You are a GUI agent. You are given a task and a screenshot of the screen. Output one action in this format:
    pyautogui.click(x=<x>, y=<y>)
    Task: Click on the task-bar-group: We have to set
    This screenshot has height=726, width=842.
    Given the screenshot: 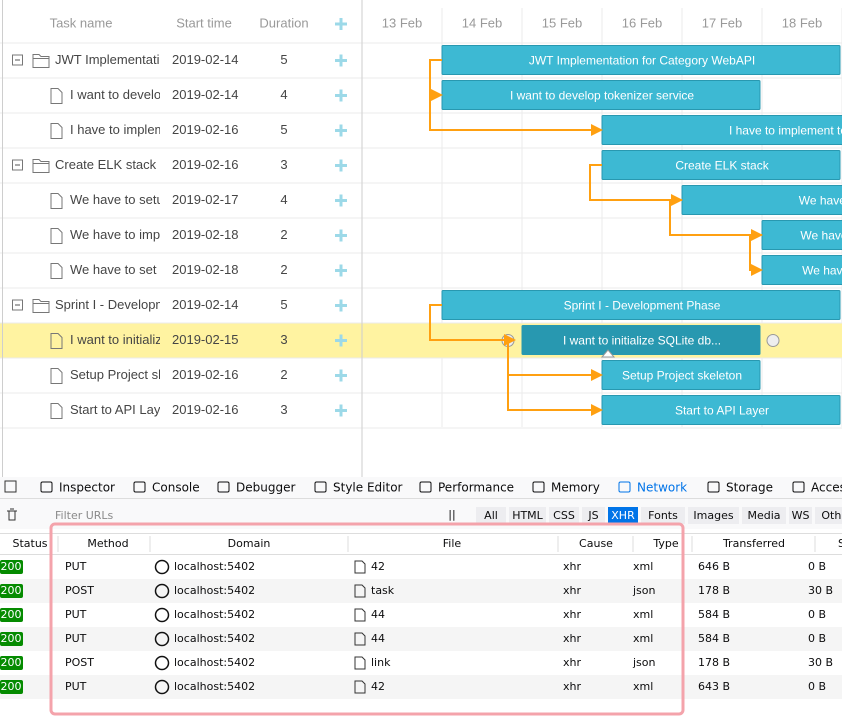 What is the action you would take?
    pyautogui.click(x=801, y=270)
    